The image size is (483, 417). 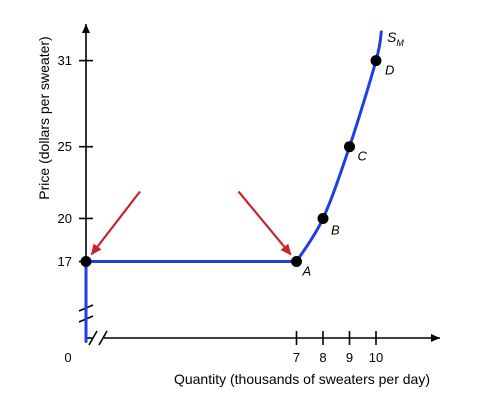 What do you see at coordinates (296, 357) in the screenshot?
I see `x-tick-label: 7` at bounding box center [296, 357].